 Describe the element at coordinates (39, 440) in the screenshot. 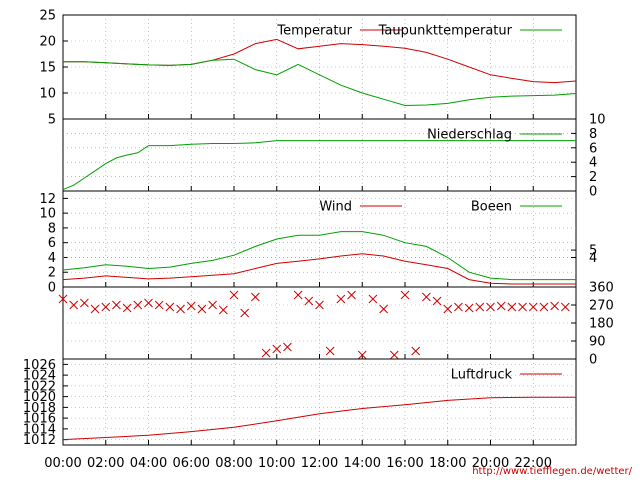

I see `y-tick-label: 1012` at that location.